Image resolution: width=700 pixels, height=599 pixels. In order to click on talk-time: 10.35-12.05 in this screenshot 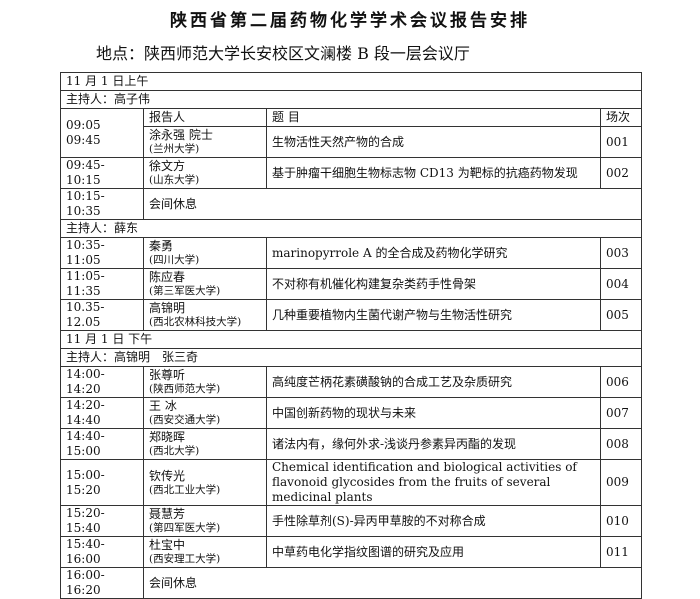, I will do `click(102, 315)`.